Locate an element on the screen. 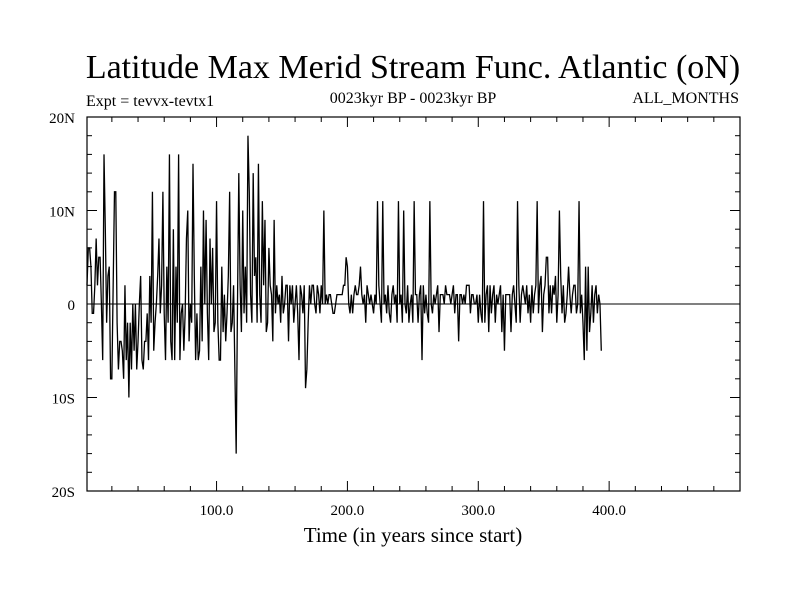 The width and height of the screenshot is (800, 600). y-tick-label: 20S is located at coordinates (63, 493).